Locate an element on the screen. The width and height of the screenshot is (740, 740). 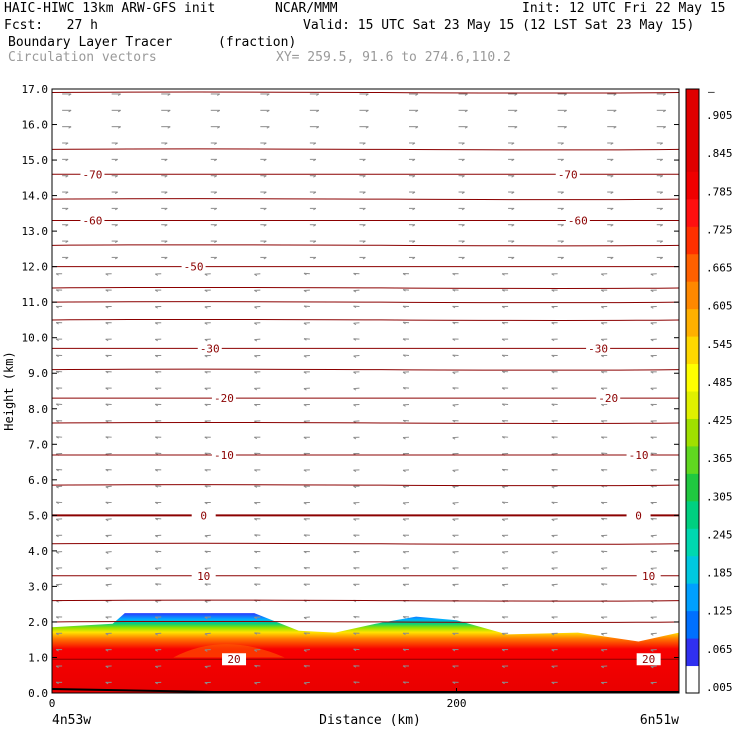
colorbar-swatch is located at coordinates (692, 103).